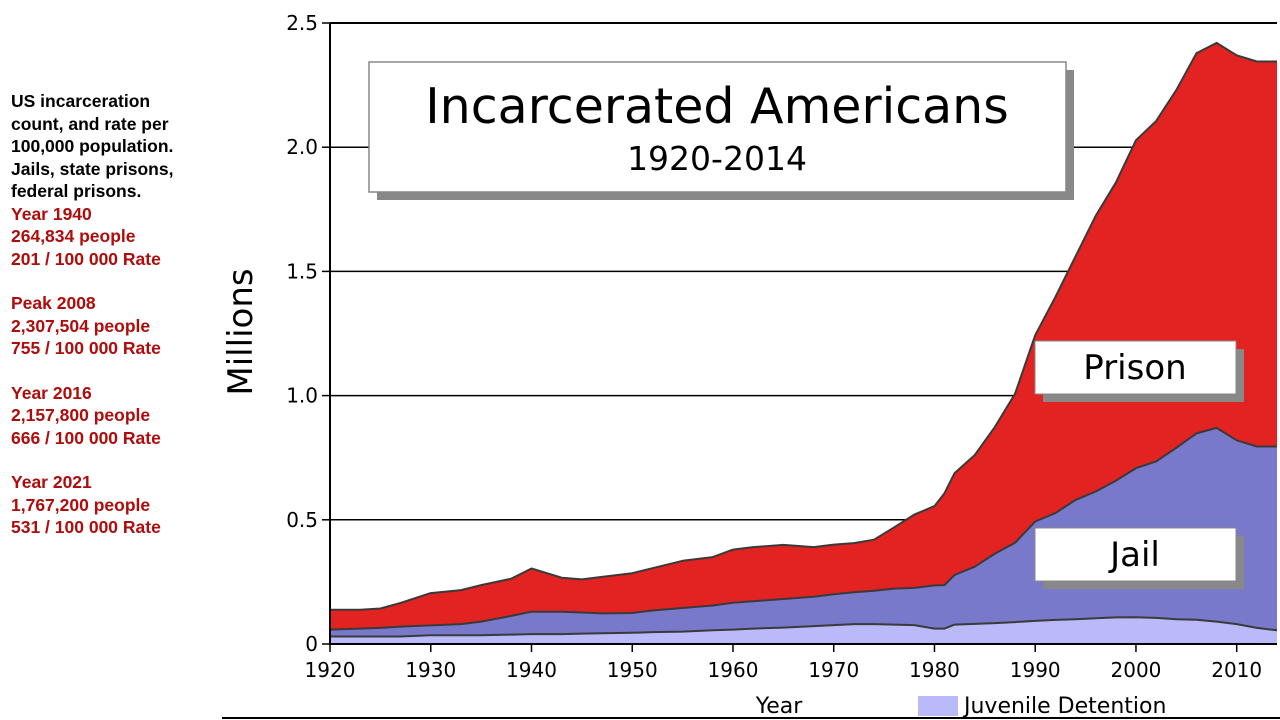  What do you see at coordinates (779, 706) in the screenshot?
I see `x-axis-label: Year` at bounding box center [779, 706].